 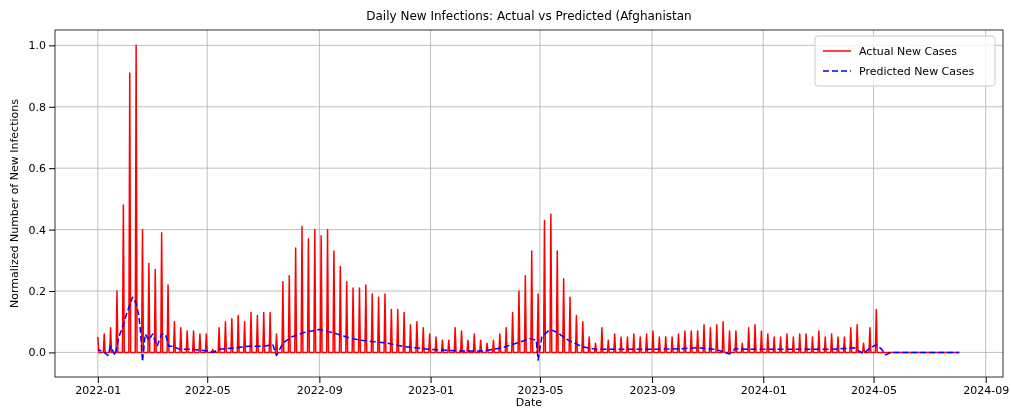 I want to click on x-tick-label: 2023-05, so click(x=540, y=390).